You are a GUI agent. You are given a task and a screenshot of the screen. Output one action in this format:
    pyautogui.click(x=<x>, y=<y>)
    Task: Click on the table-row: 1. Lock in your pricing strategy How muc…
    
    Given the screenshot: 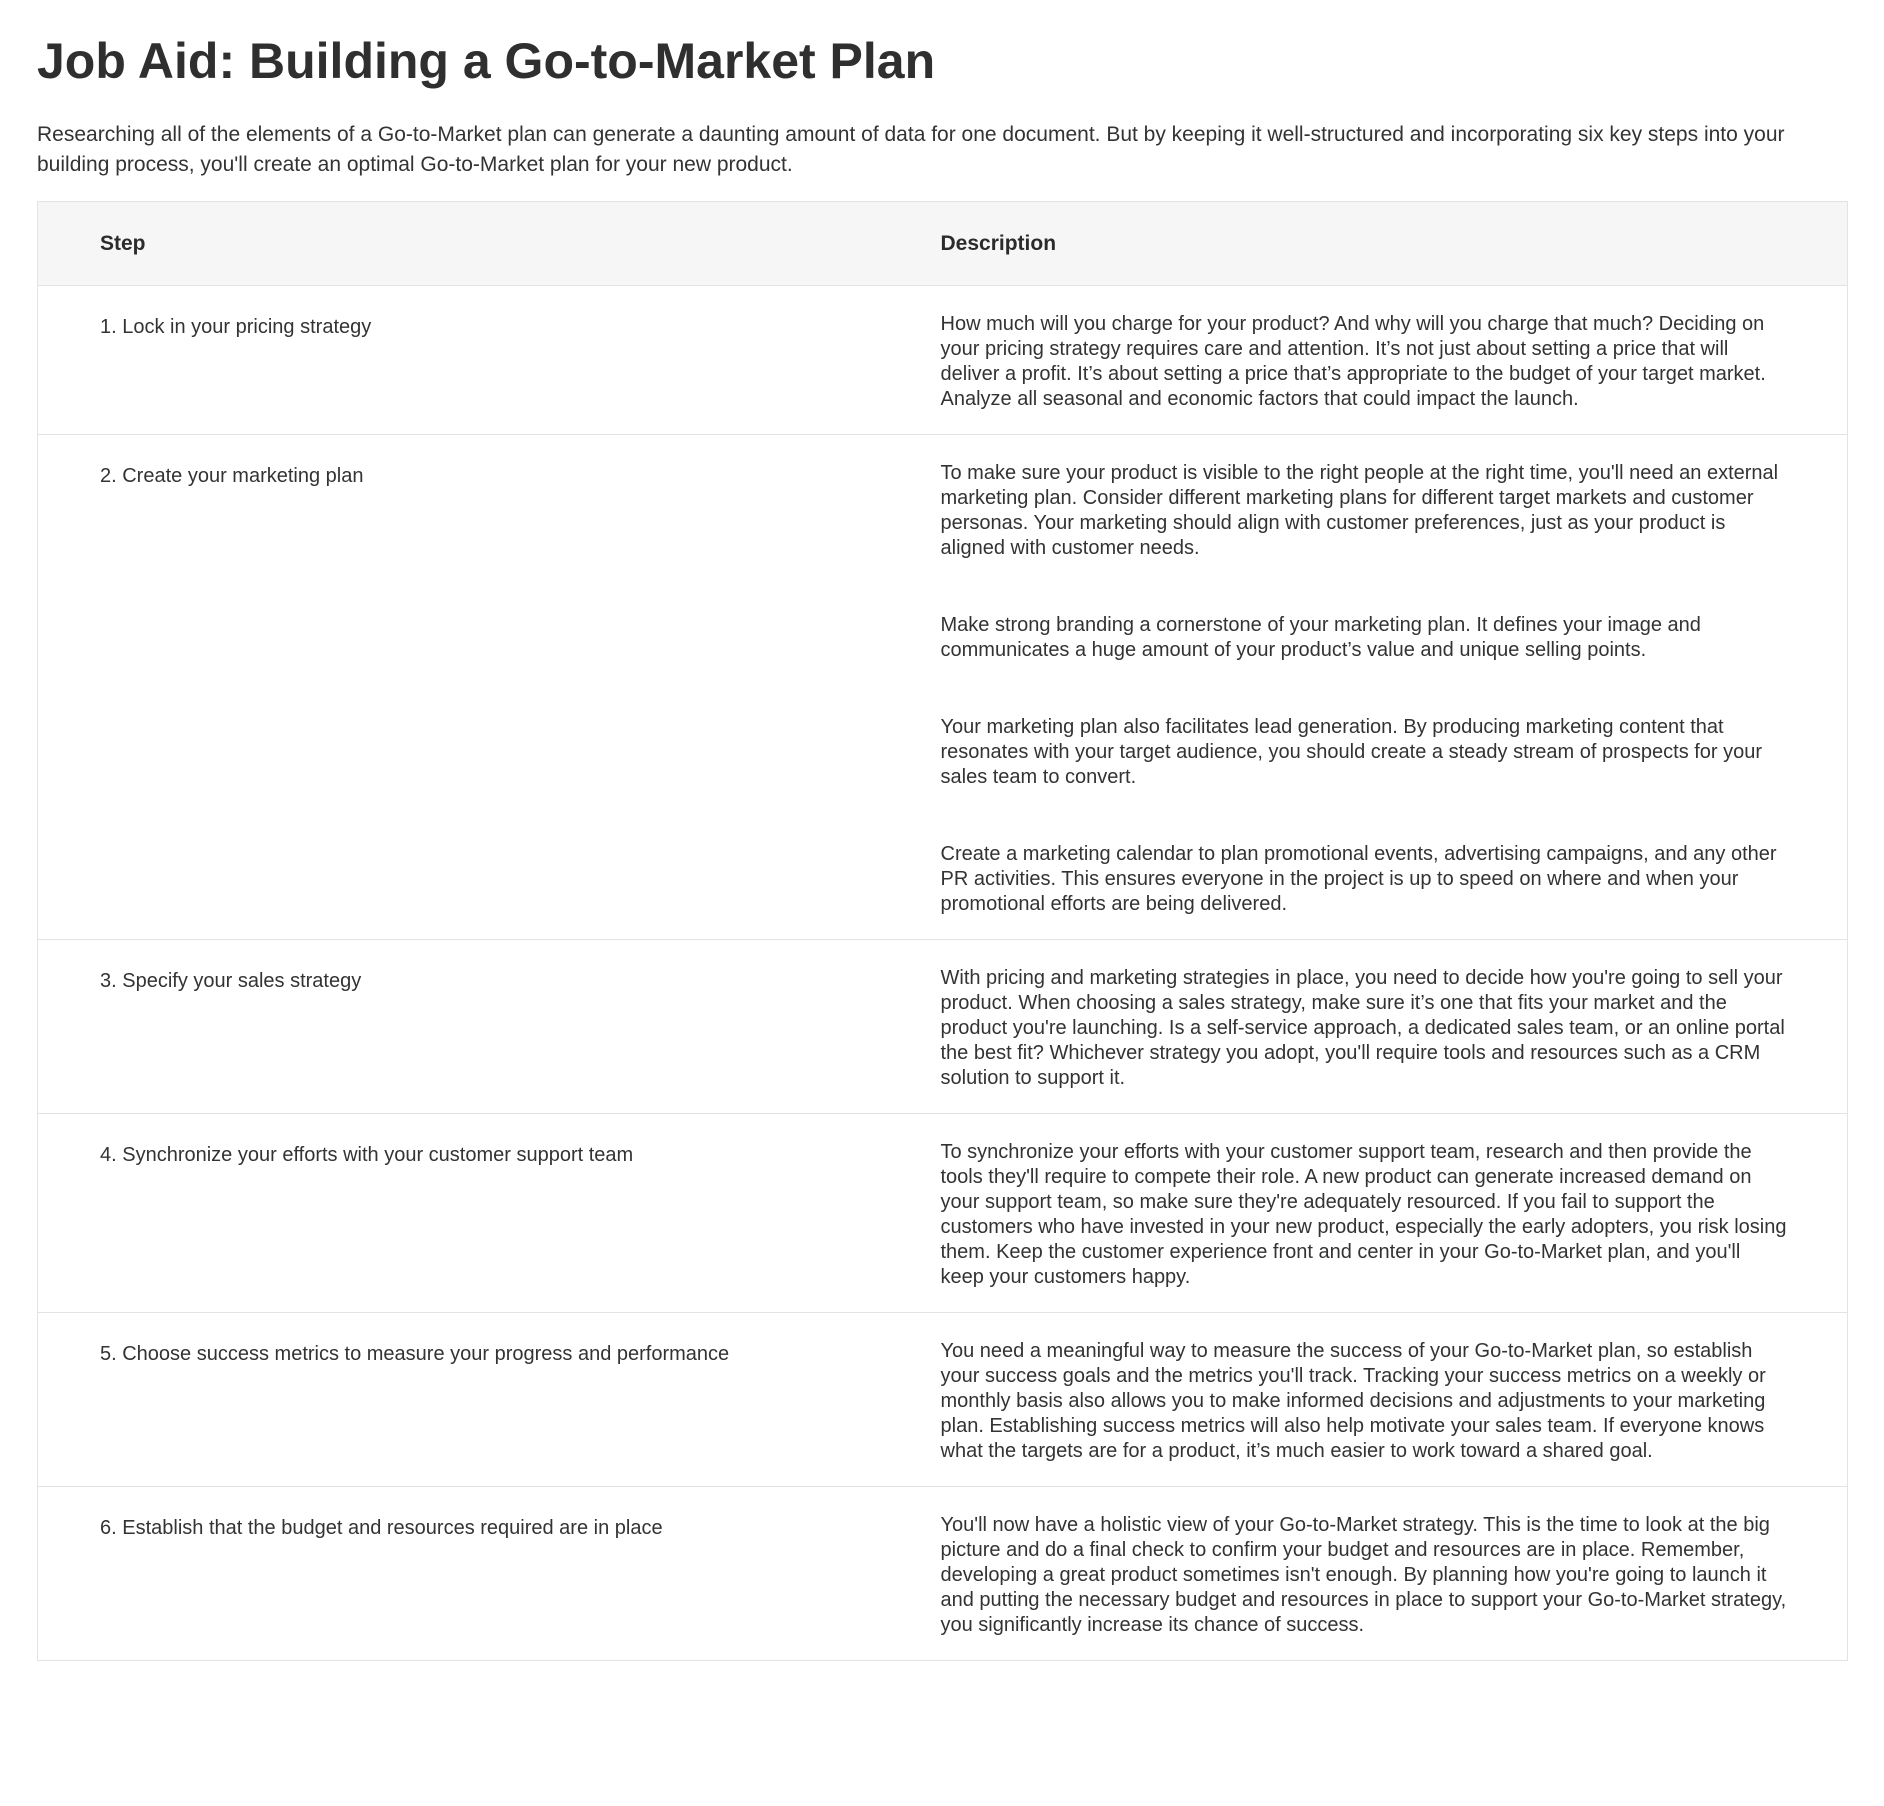 What is the action you would take?
    pyautogui.click(x=942, y=360)
    